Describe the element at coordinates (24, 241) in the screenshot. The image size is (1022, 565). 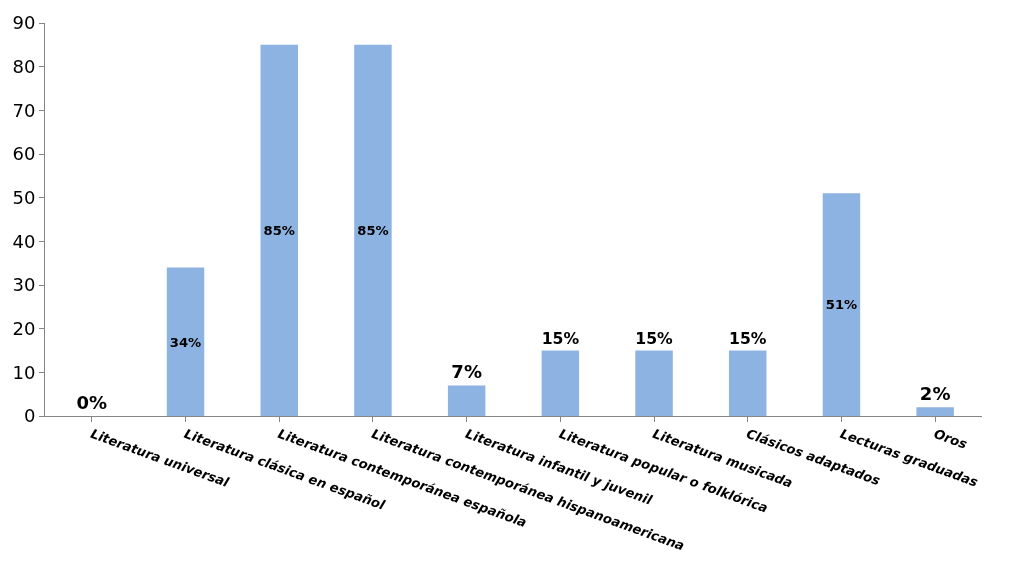
I see `y-tick-label: 40` at that location.